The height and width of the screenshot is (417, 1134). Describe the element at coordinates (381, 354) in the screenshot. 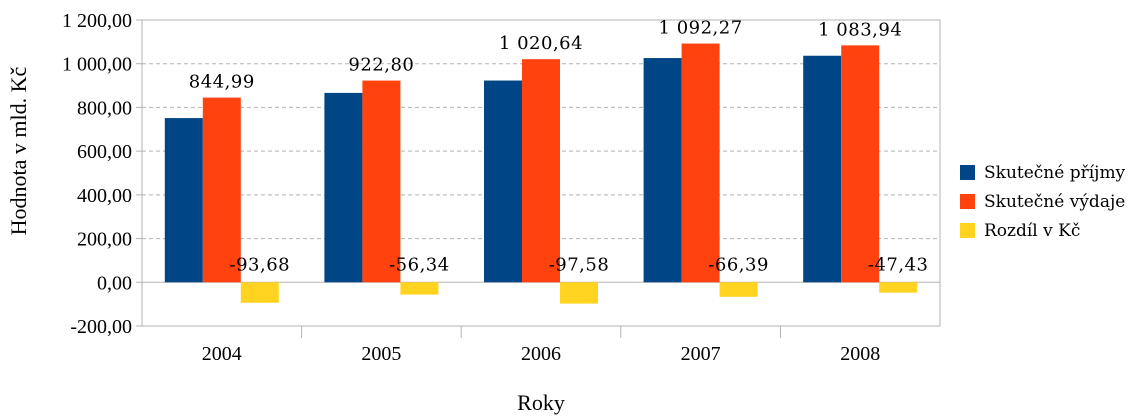

I see `x-tick-label: 2005` at that location.